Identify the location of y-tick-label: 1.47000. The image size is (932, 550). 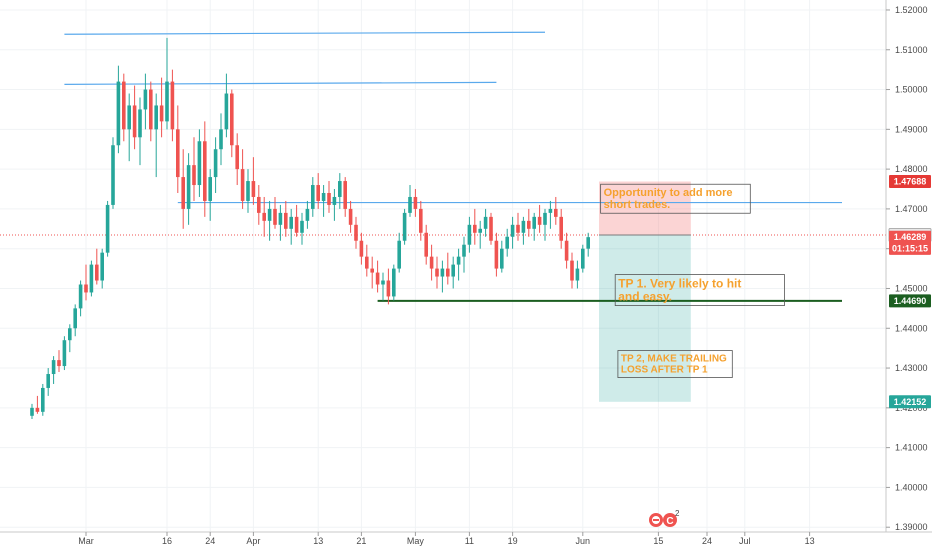
(911, 209).